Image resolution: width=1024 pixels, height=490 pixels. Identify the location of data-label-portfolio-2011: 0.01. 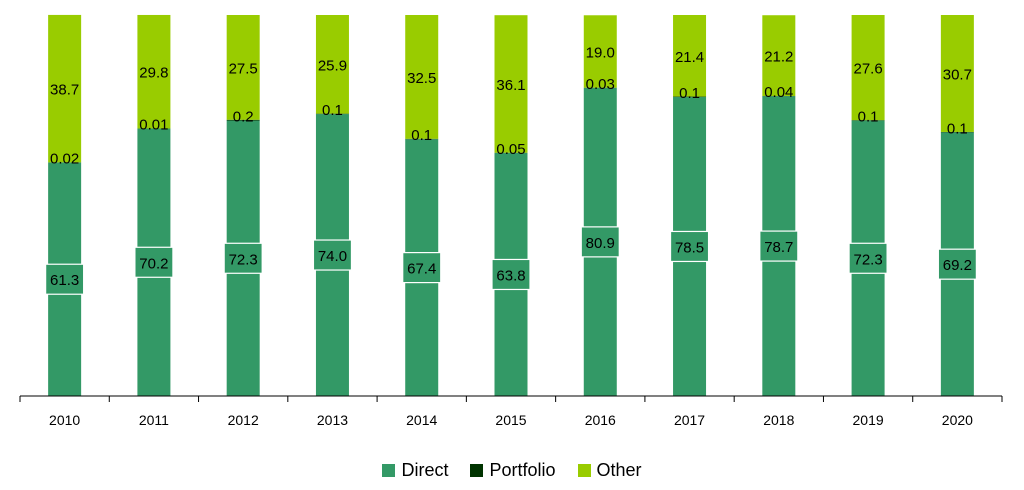
(153, 125).